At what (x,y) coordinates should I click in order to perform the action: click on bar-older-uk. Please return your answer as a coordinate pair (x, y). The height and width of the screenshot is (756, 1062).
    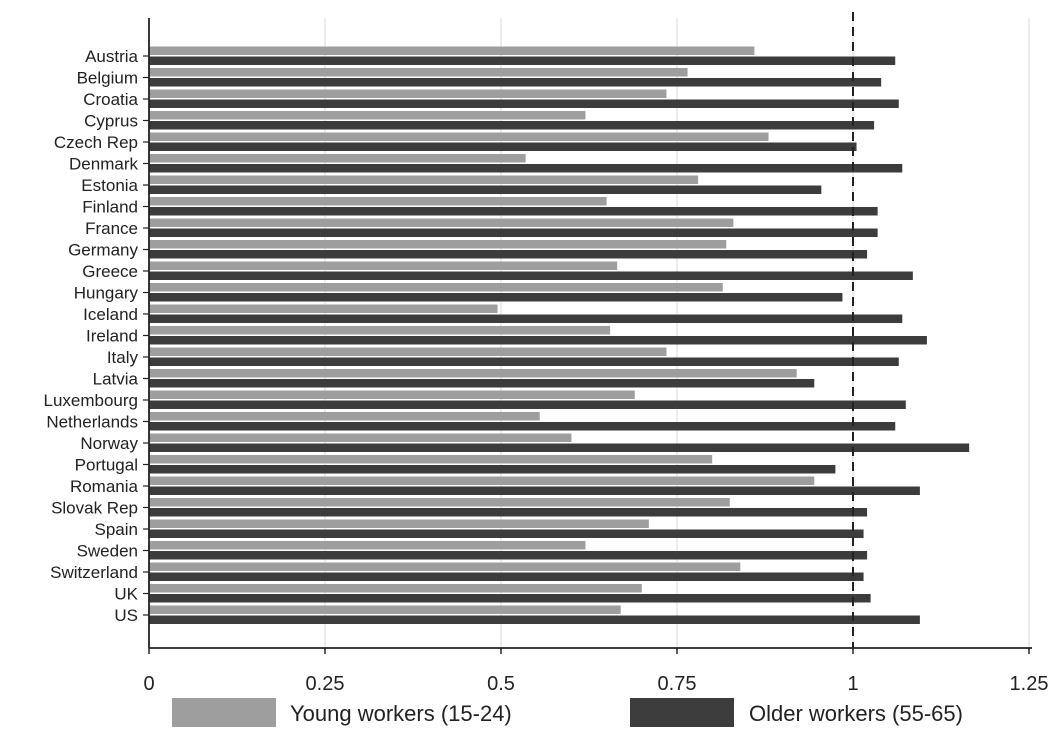
    Looking at the image, I should click on (510, 598).